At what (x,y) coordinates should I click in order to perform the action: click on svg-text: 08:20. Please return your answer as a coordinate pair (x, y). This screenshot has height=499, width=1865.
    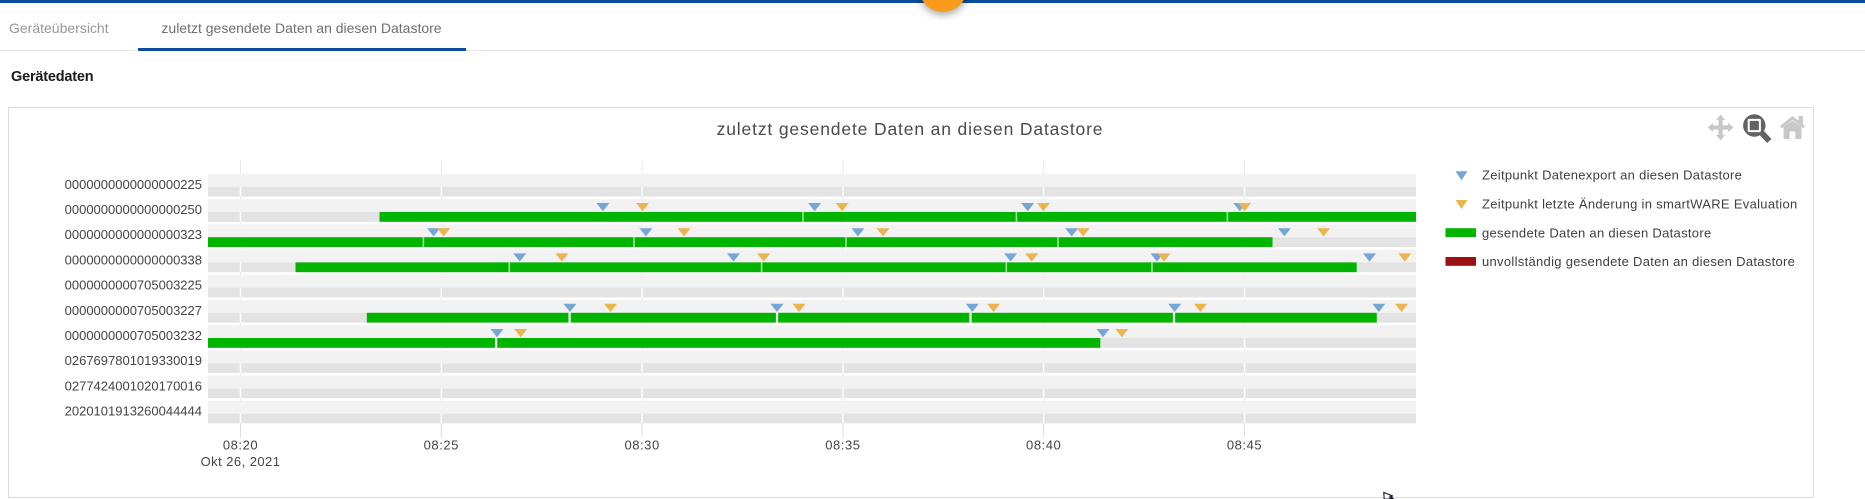
    Looking at the image, I should click on (240, 445).